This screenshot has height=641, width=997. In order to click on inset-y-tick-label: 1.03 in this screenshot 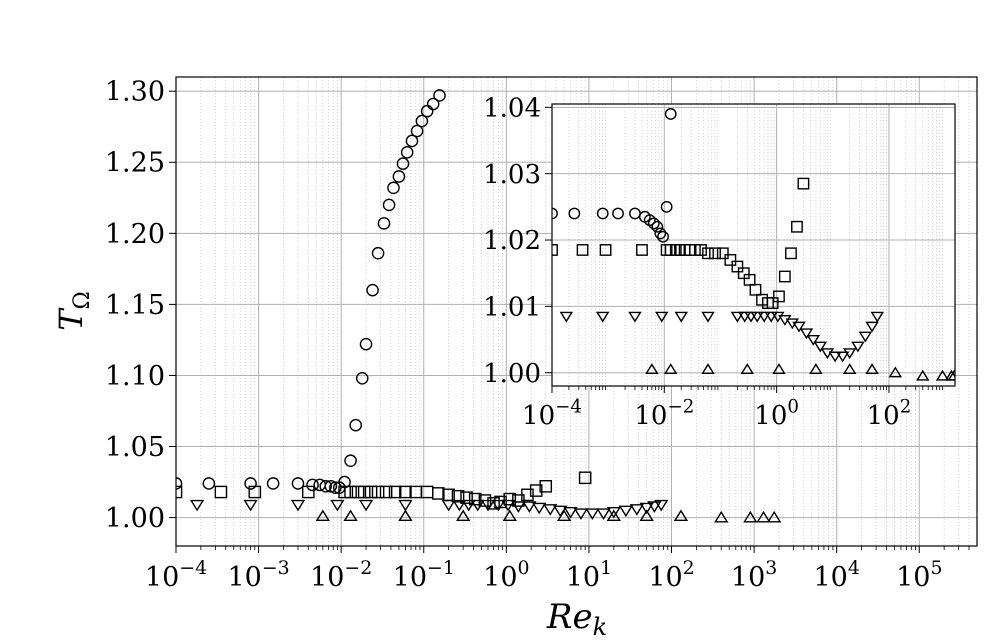, I will do `click(512, 175)`.